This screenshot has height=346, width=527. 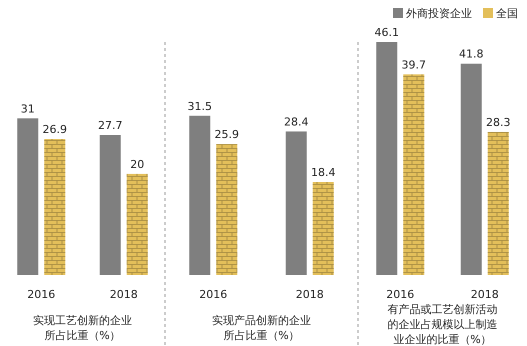 I want to click on legend-label: 全国, so click(x=507, y=13).